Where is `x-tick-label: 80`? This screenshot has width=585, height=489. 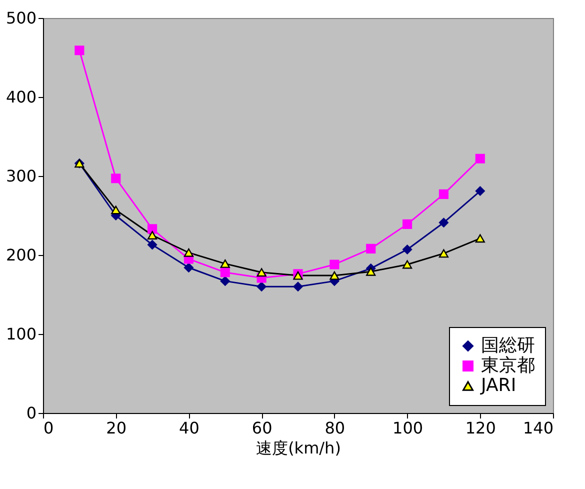
x-tick-label: 80 is located at coordinates (335, 428).